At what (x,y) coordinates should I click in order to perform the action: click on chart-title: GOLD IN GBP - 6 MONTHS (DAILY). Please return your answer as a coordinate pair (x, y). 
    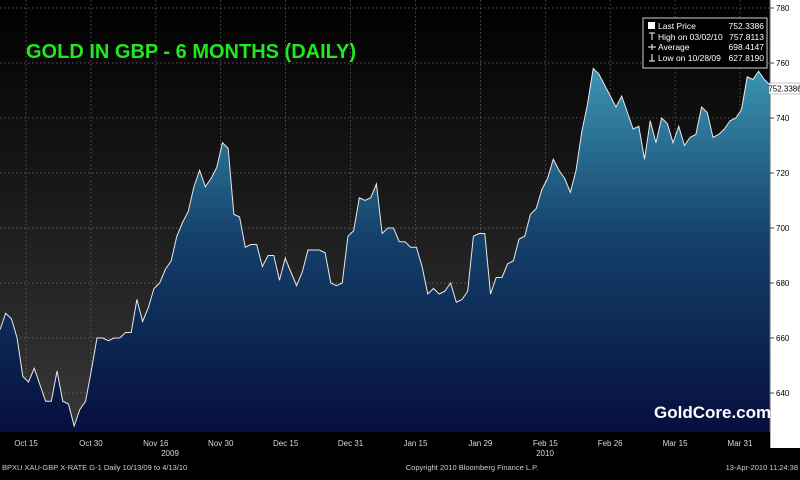
    Looking at the image, I should click on (191, 52).